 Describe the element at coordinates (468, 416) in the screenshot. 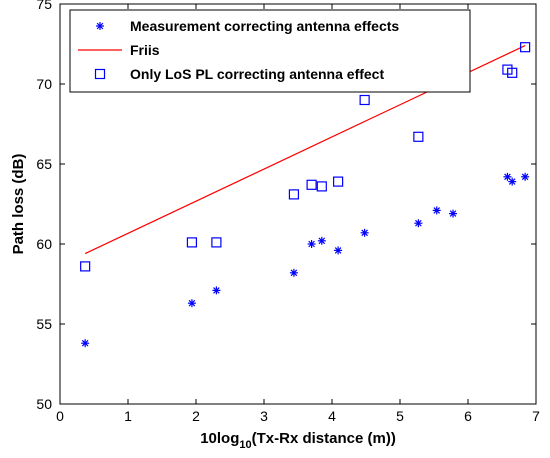

I see `x-tick-label-6: 6` at that location.